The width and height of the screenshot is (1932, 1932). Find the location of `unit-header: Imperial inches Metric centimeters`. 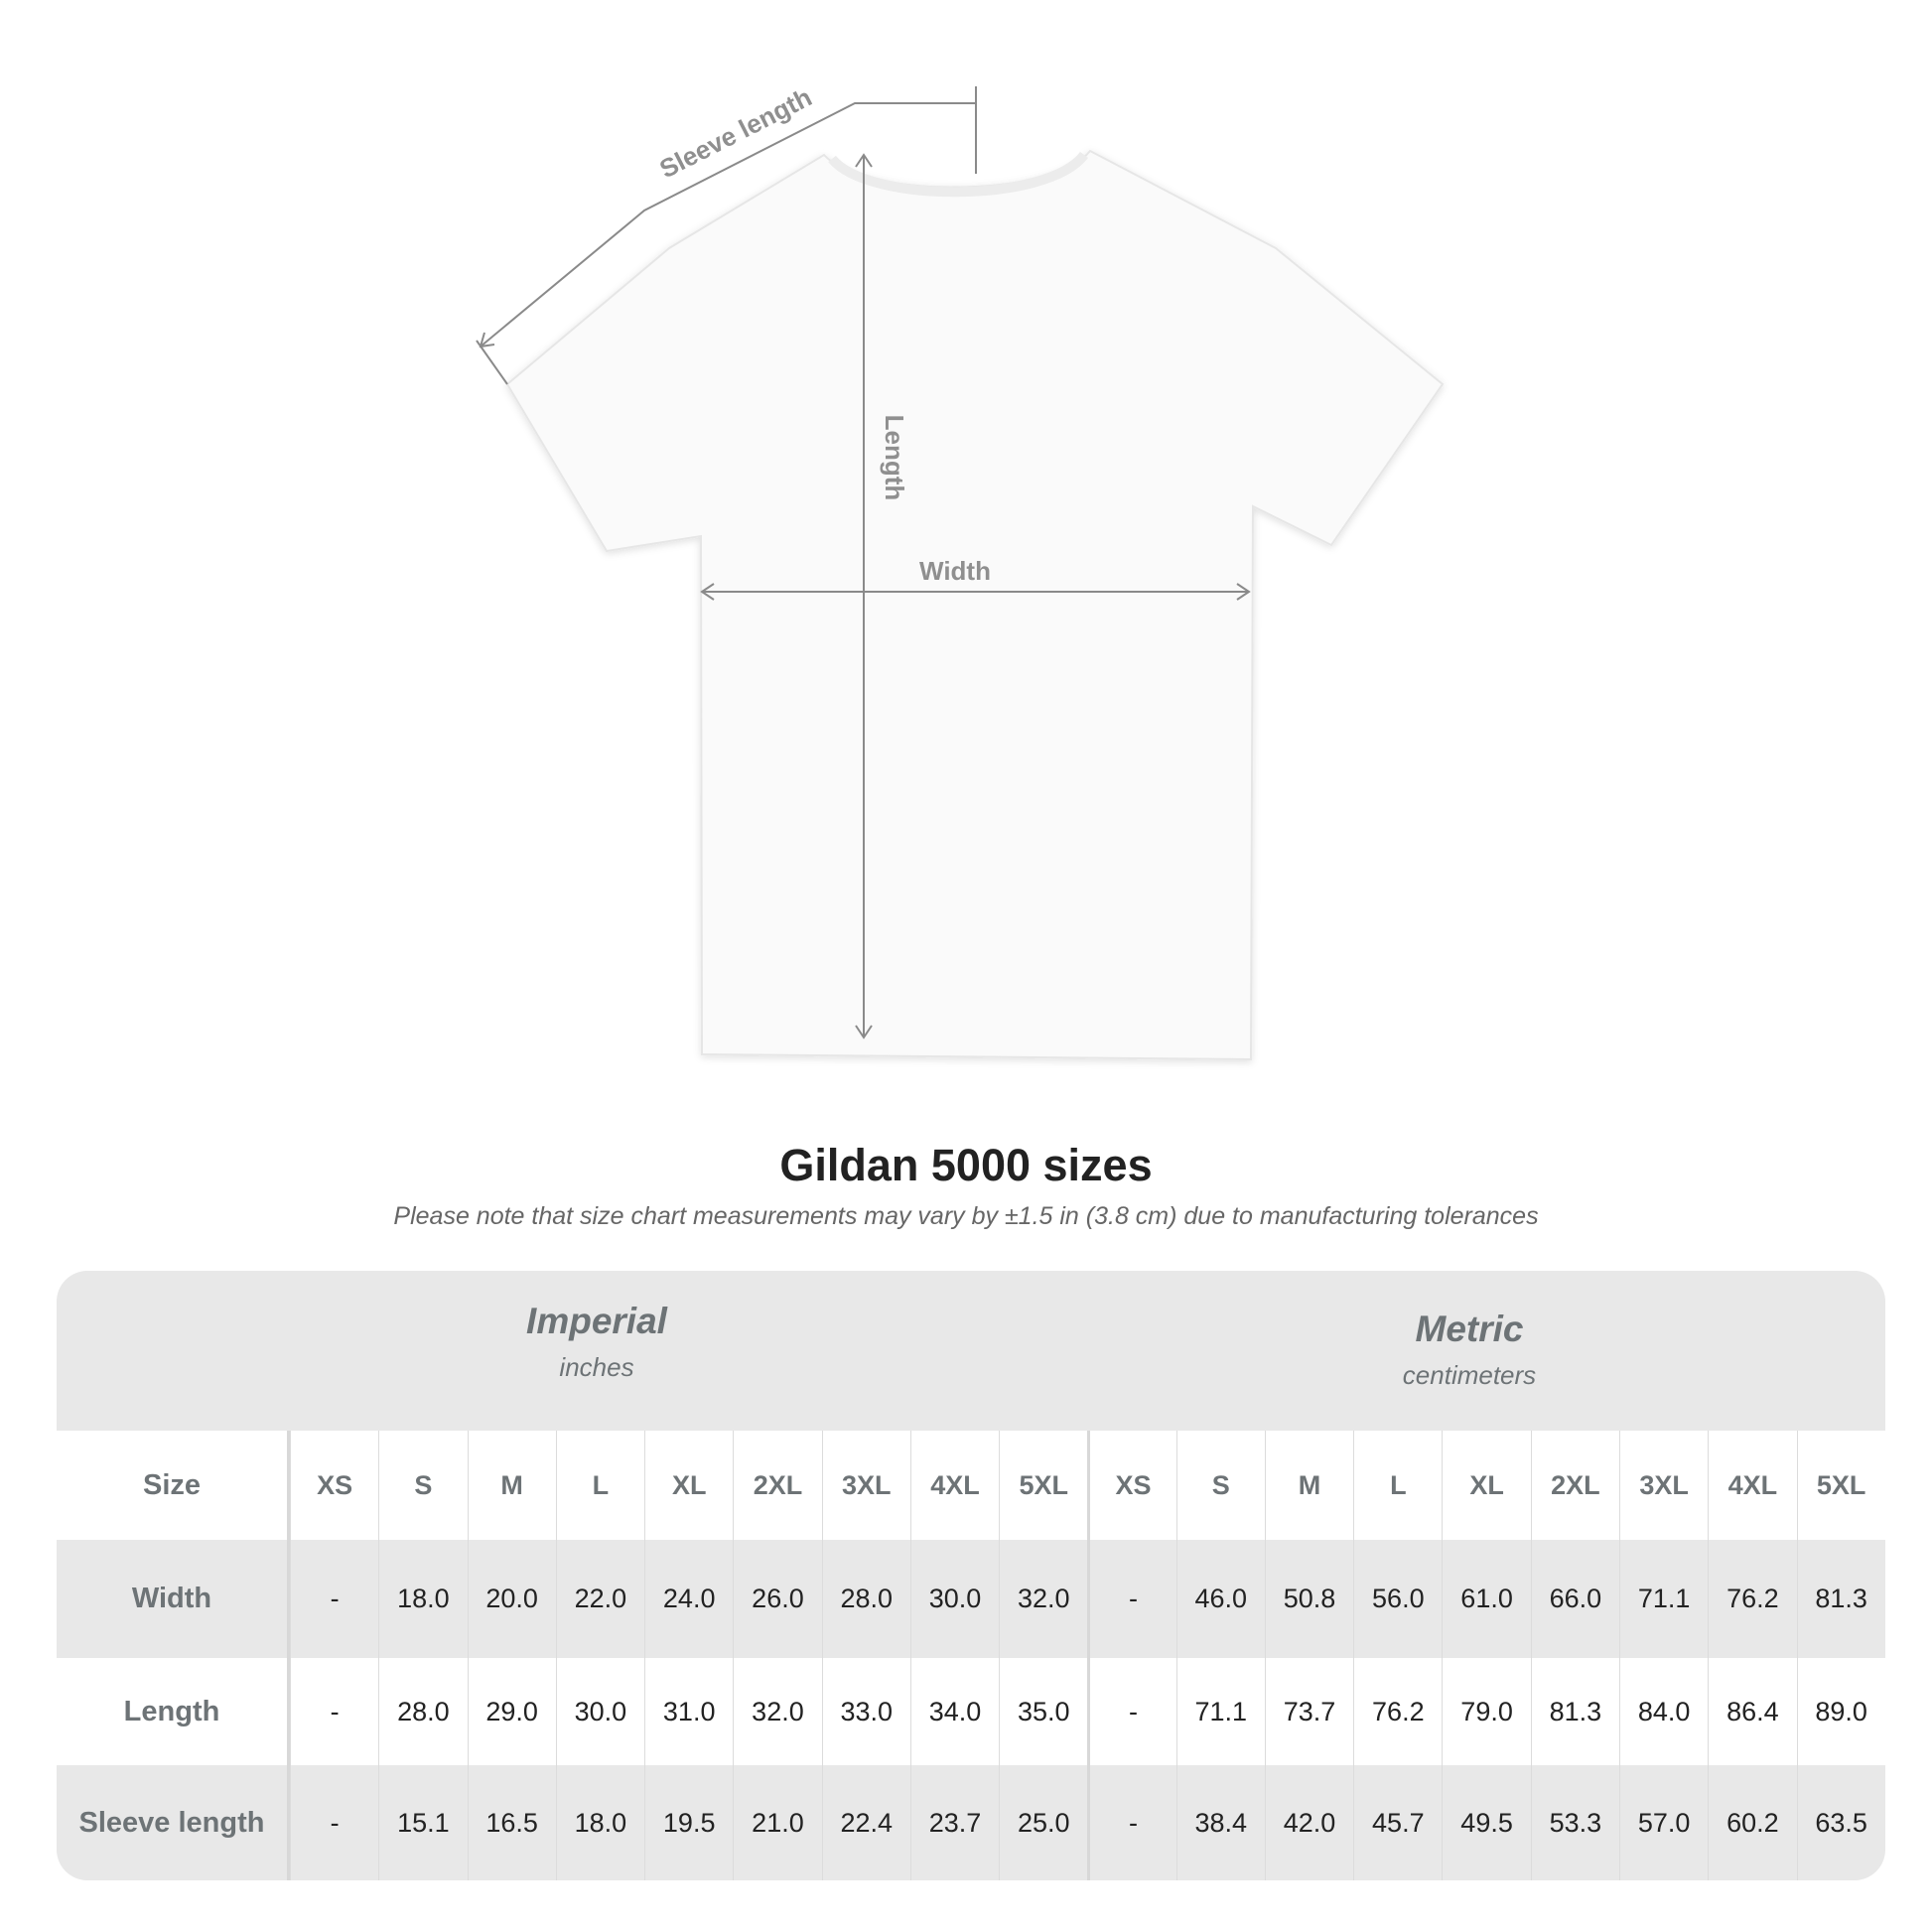

unit-header: Imperial inches Metric centimeters is located at coordinates (971, 1351).